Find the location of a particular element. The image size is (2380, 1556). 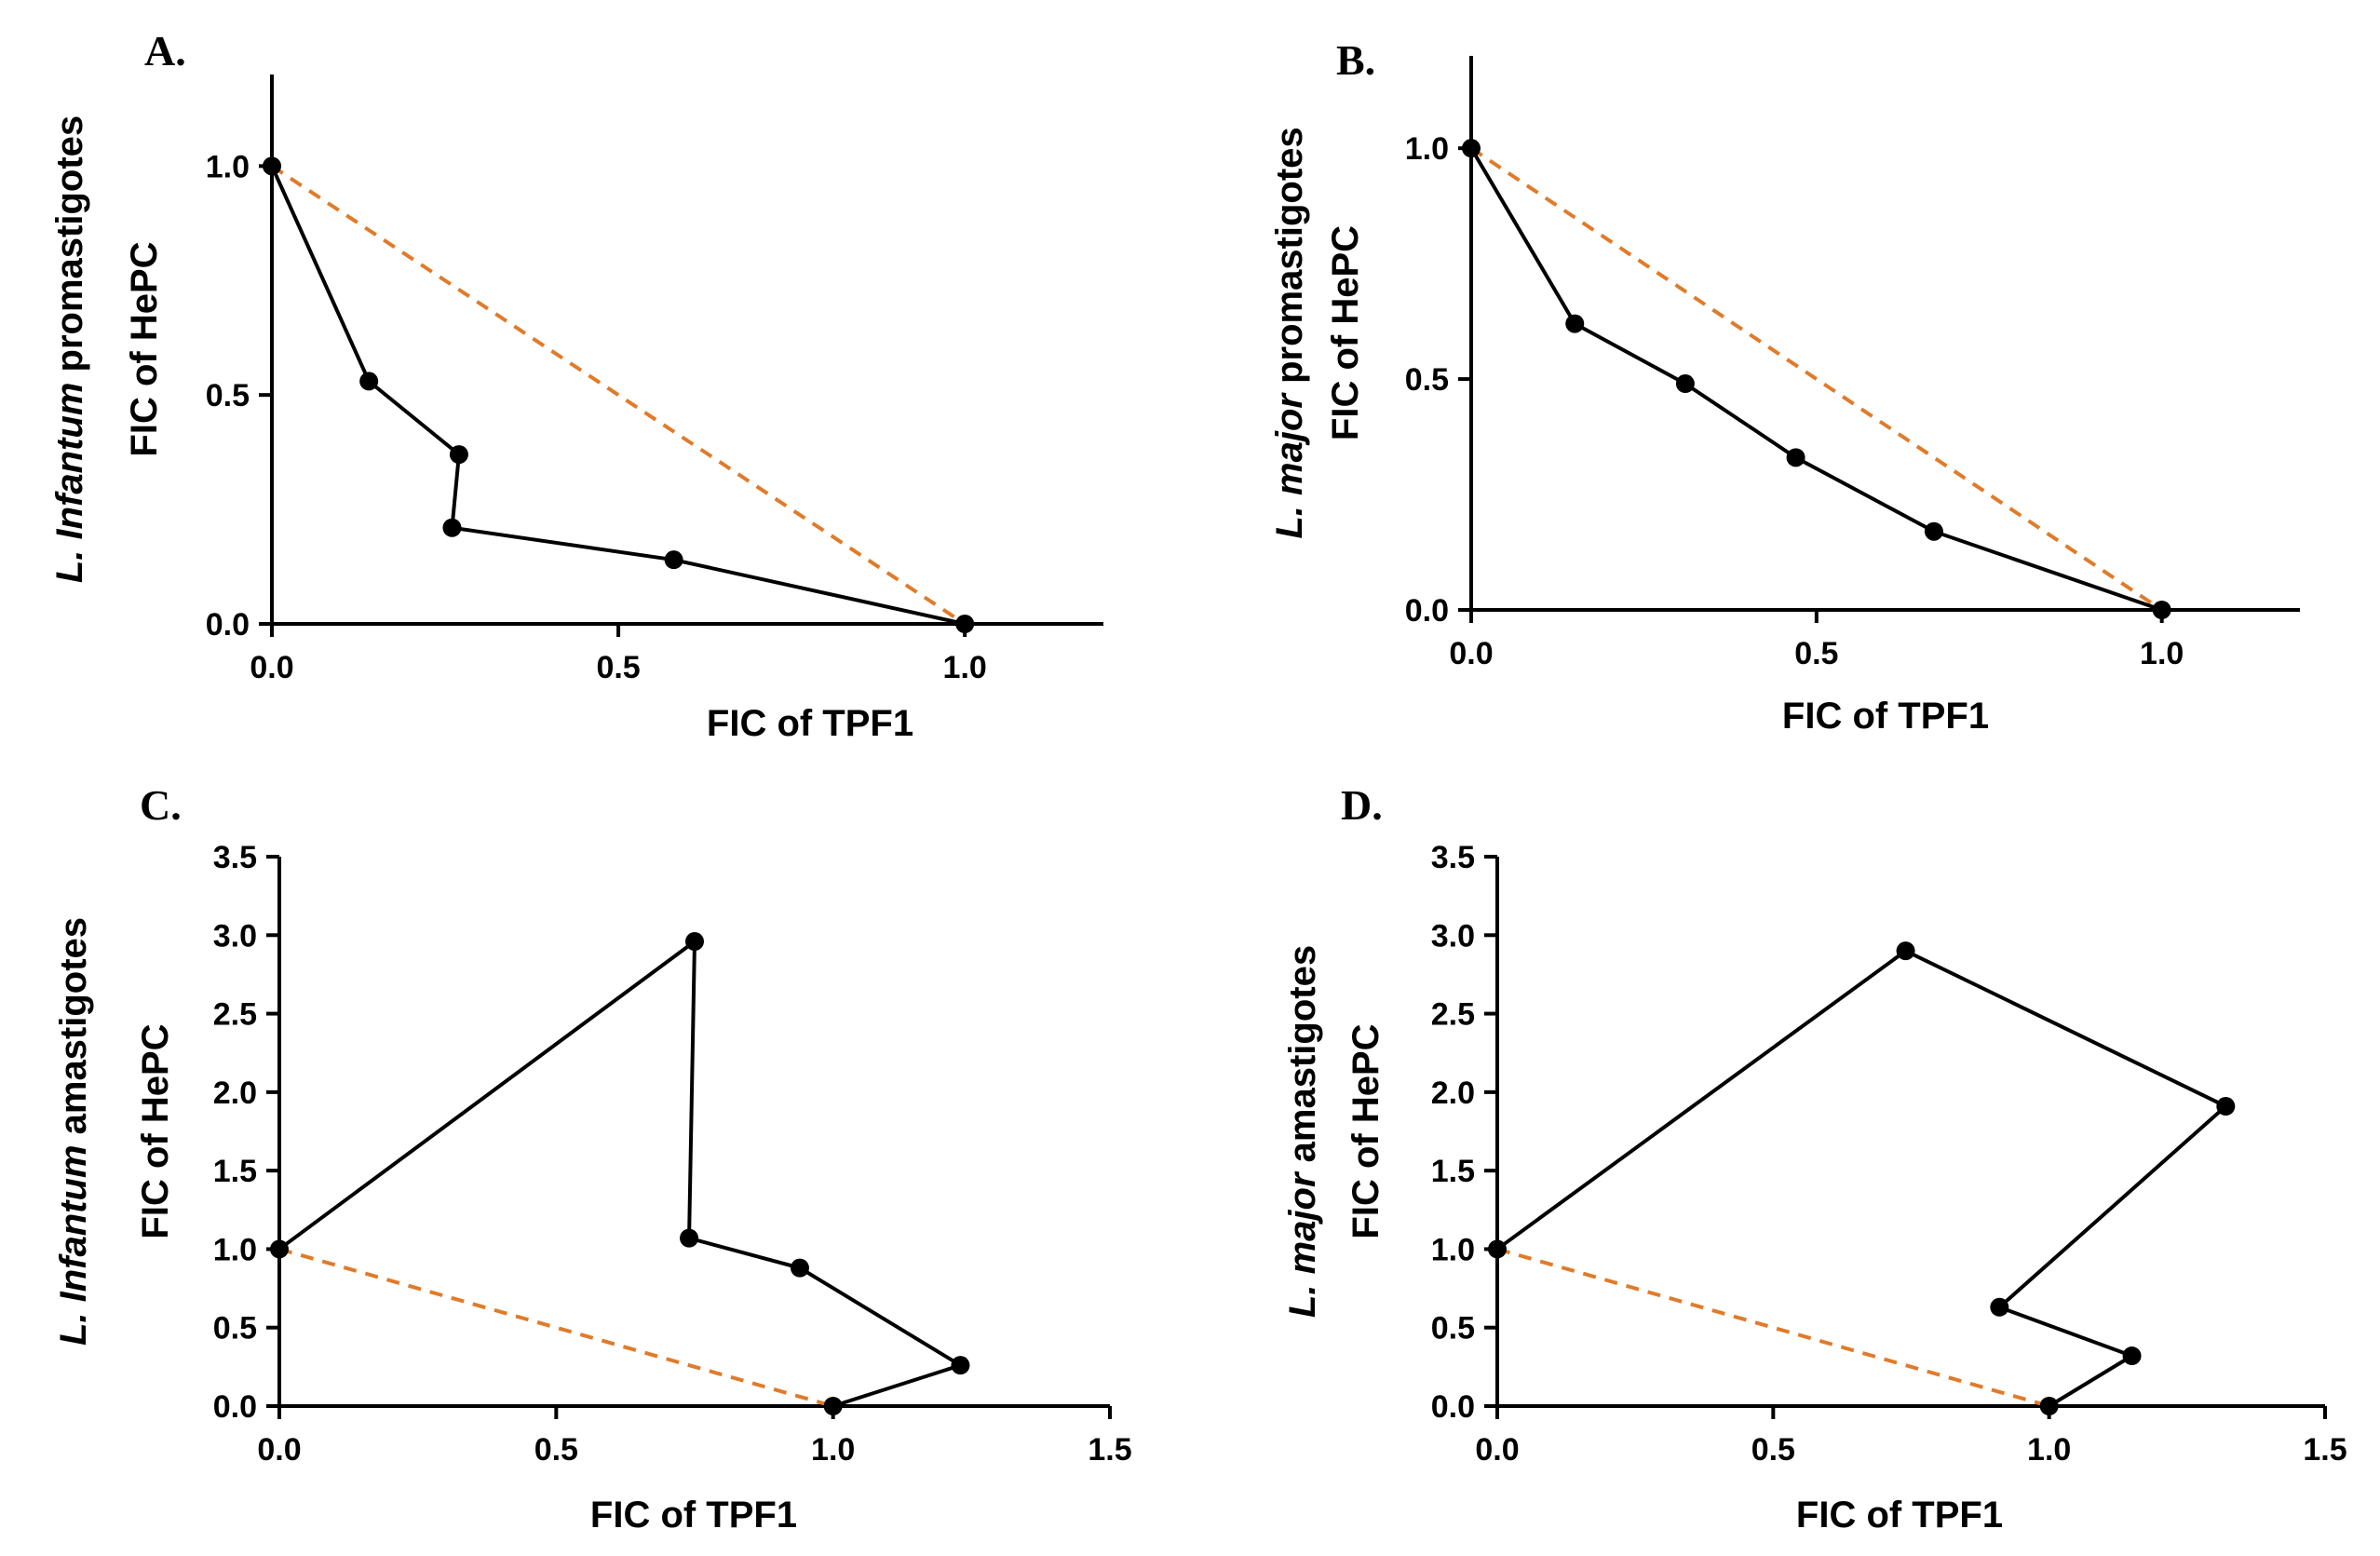

y-axis-title-organism: L. major promastigotes is located at coordinates (1289, 332).